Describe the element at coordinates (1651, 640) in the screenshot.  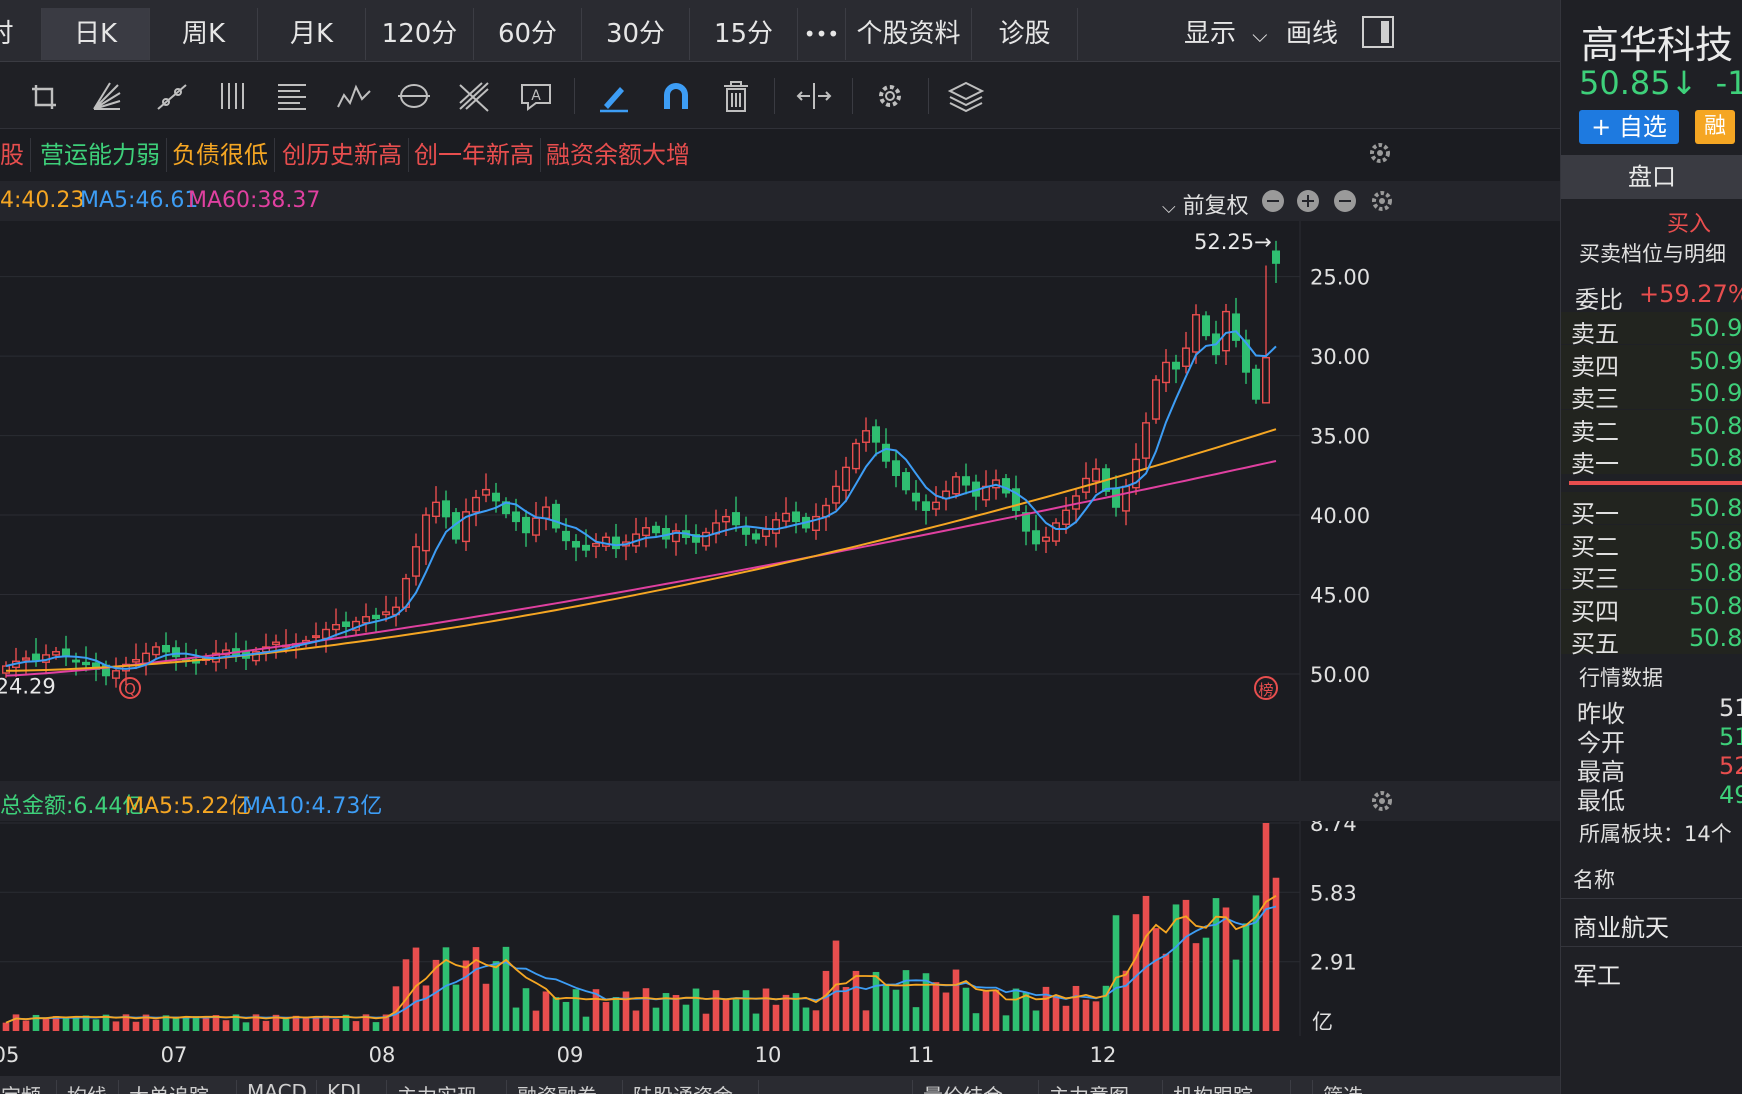
I see `bid-level-row: 买五 50.81` at that location.